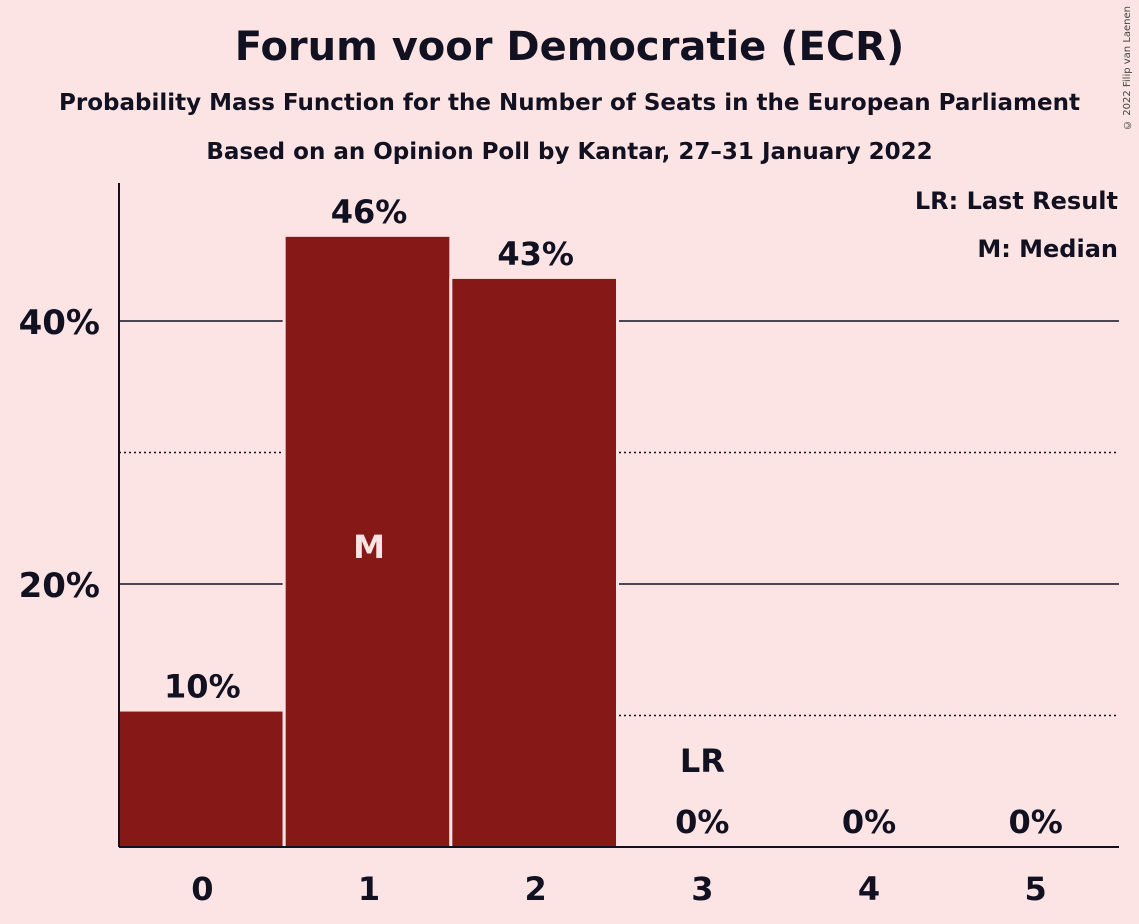  Describe the element at coordinates (536, 889) in the screenshot. I see `x-tick-label: 2` at that location.